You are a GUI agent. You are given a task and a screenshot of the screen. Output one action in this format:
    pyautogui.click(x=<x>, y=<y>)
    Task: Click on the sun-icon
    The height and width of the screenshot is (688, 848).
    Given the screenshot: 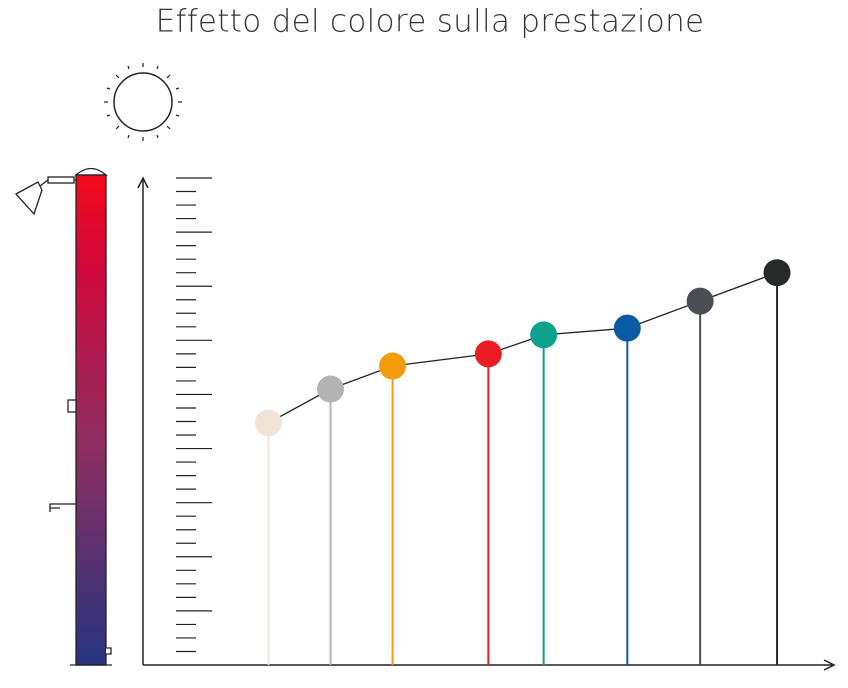 What is the action you would take?
    pyautogui.click(x=143, y=102)
    